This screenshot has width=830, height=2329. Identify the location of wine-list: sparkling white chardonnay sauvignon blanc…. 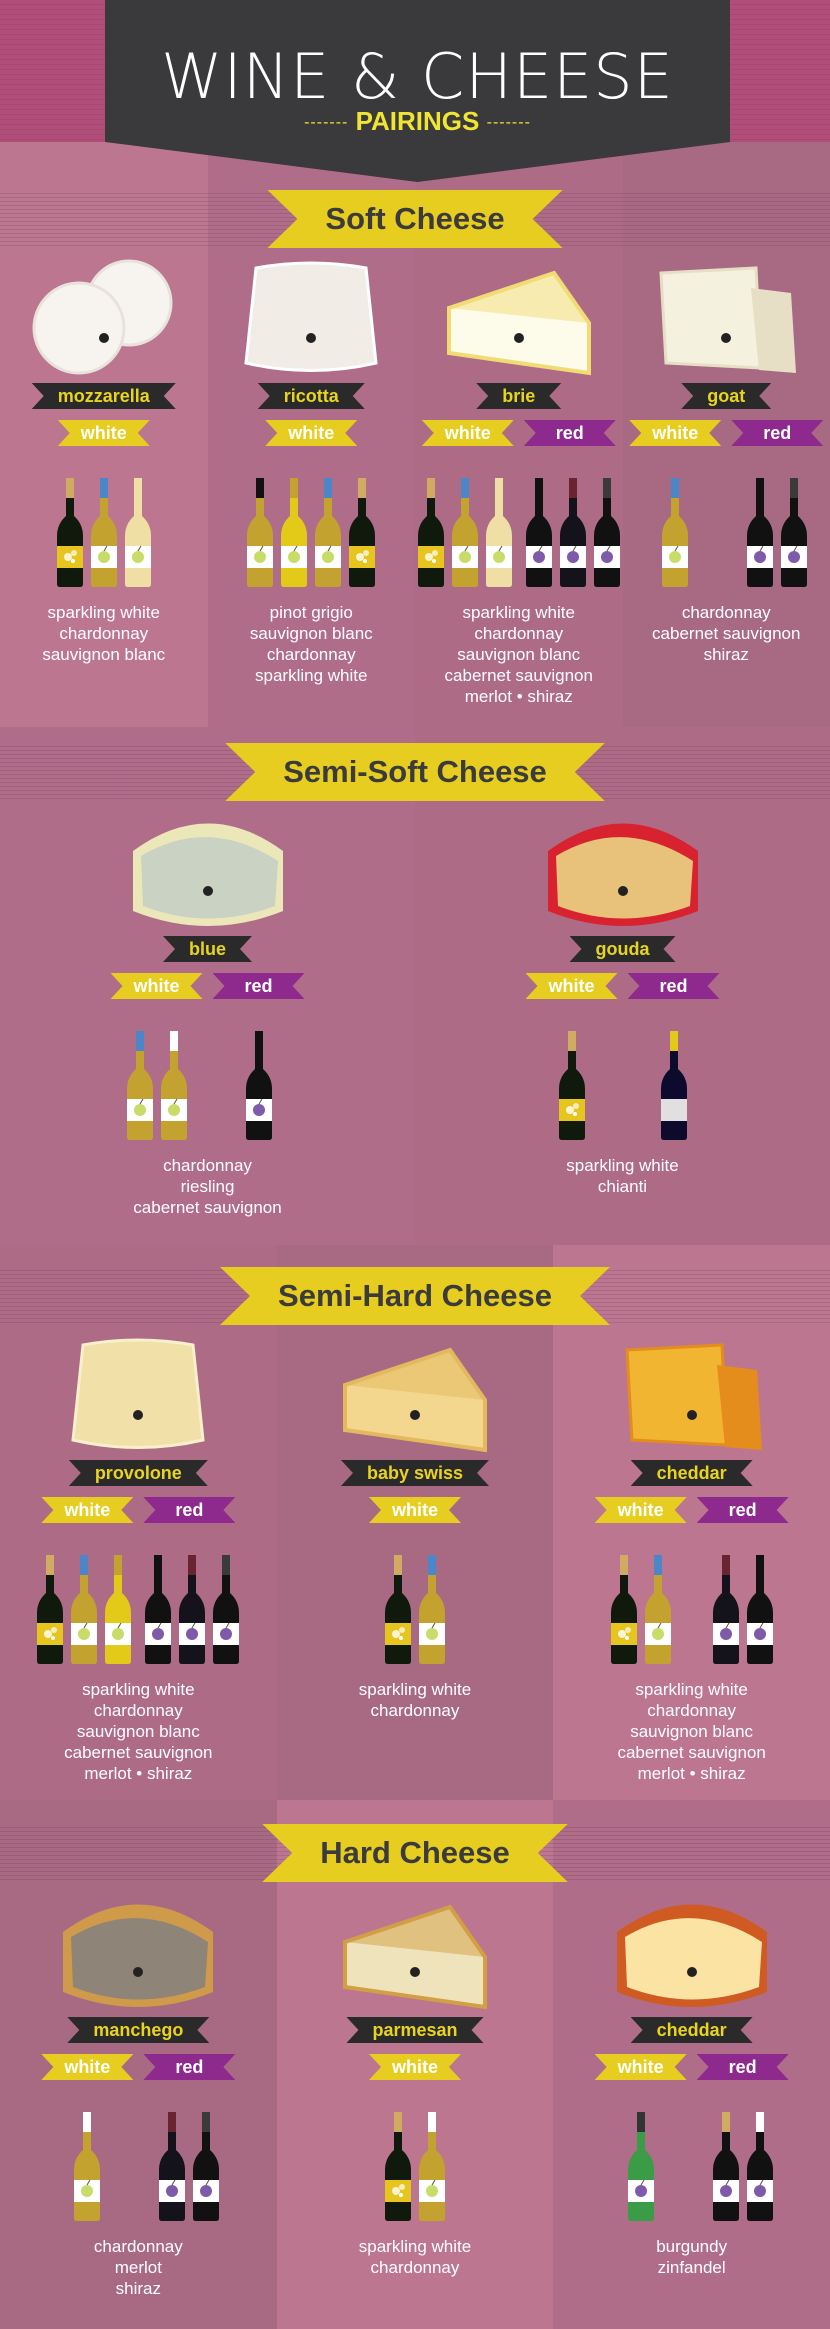
(138, 1731).